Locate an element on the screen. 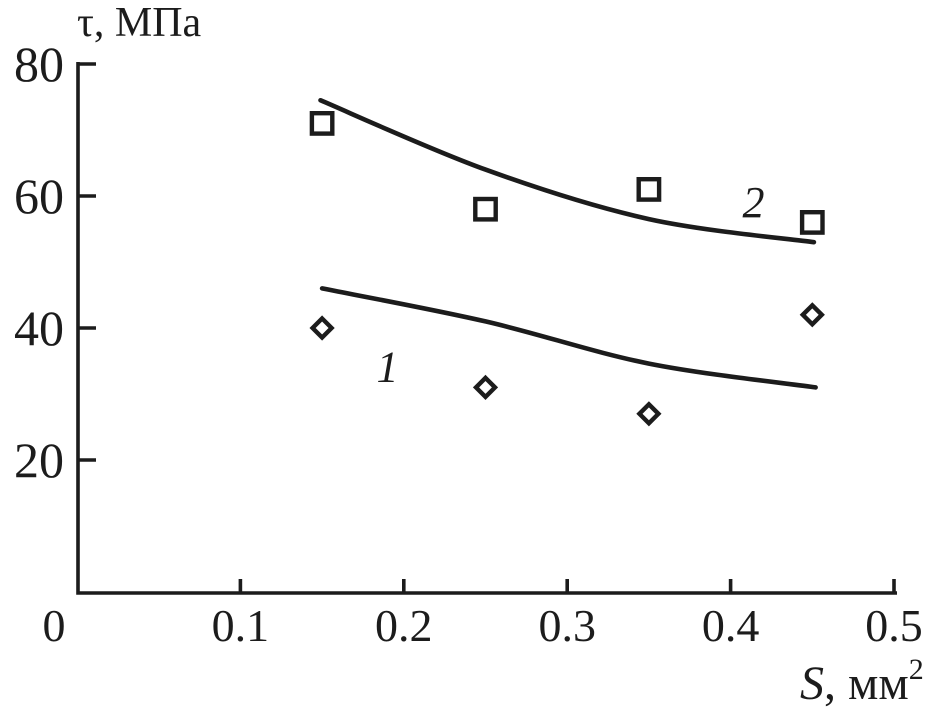 The image size is (945, 715). y-axis-title: τ, МПа is located at coordinates (139, 23).